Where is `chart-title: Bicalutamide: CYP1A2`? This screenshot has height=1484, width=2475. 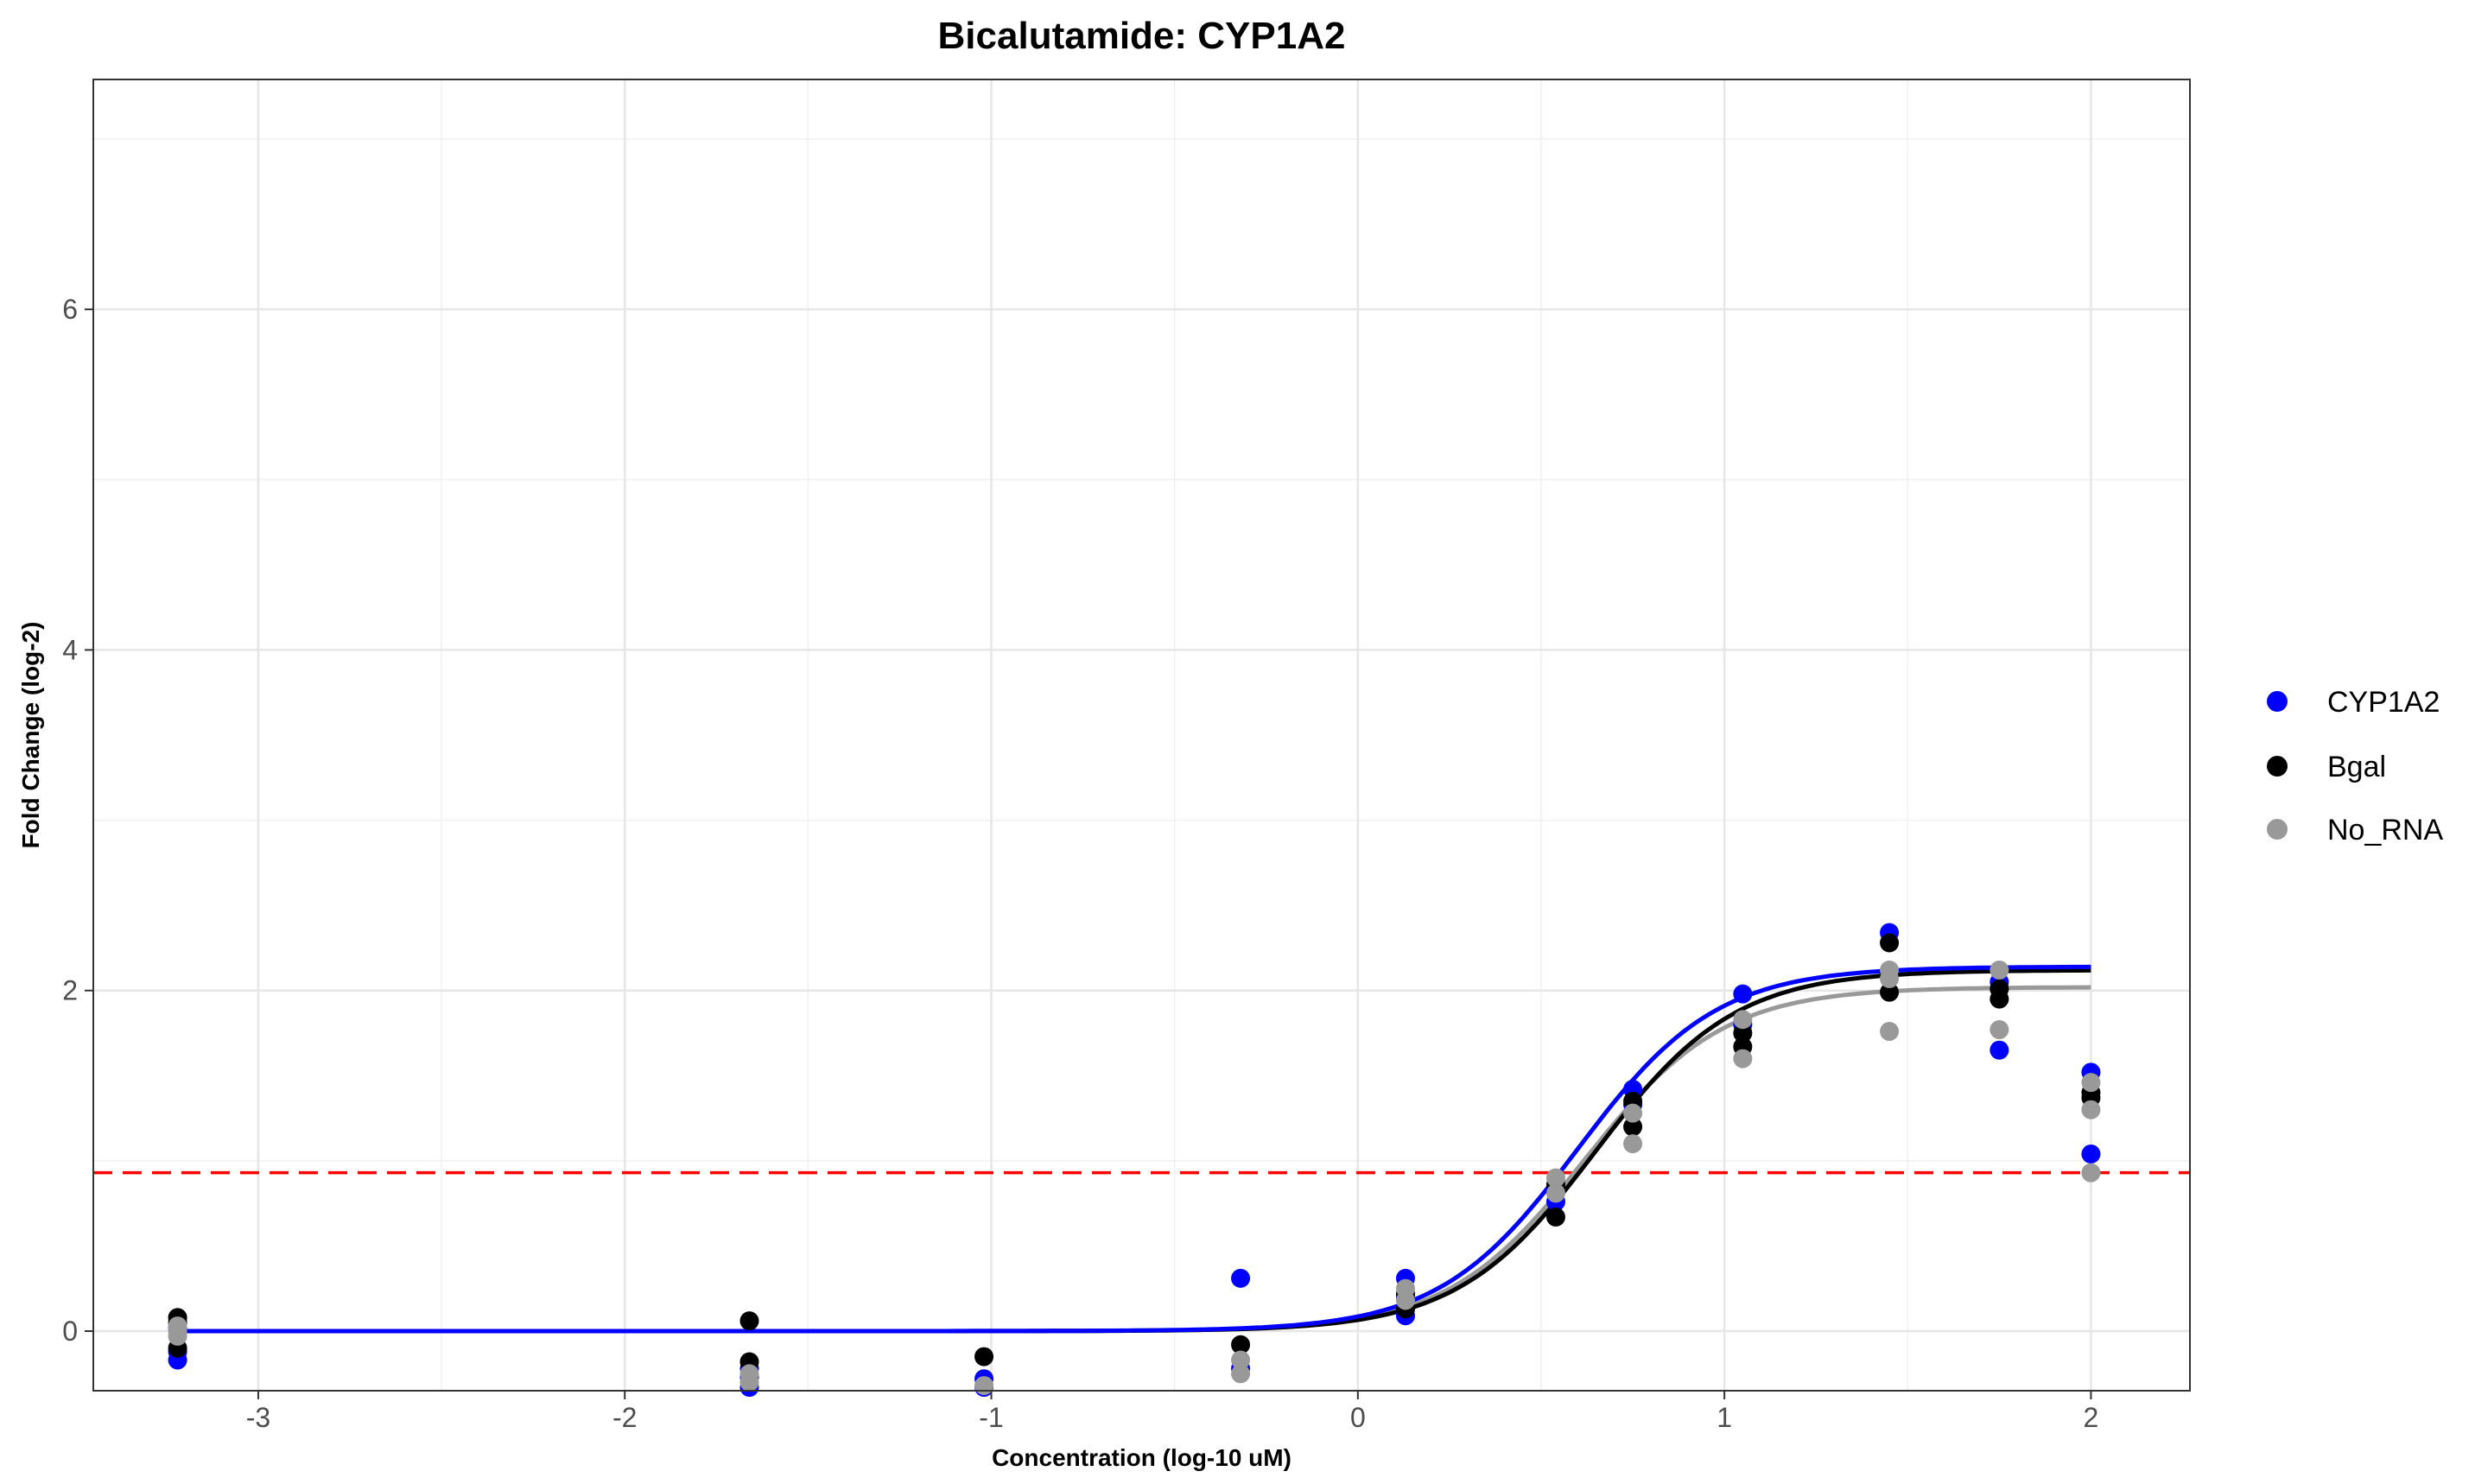
chart-title: Bicalutamide: CYP1A2 is located at coordinates (1142, 36).